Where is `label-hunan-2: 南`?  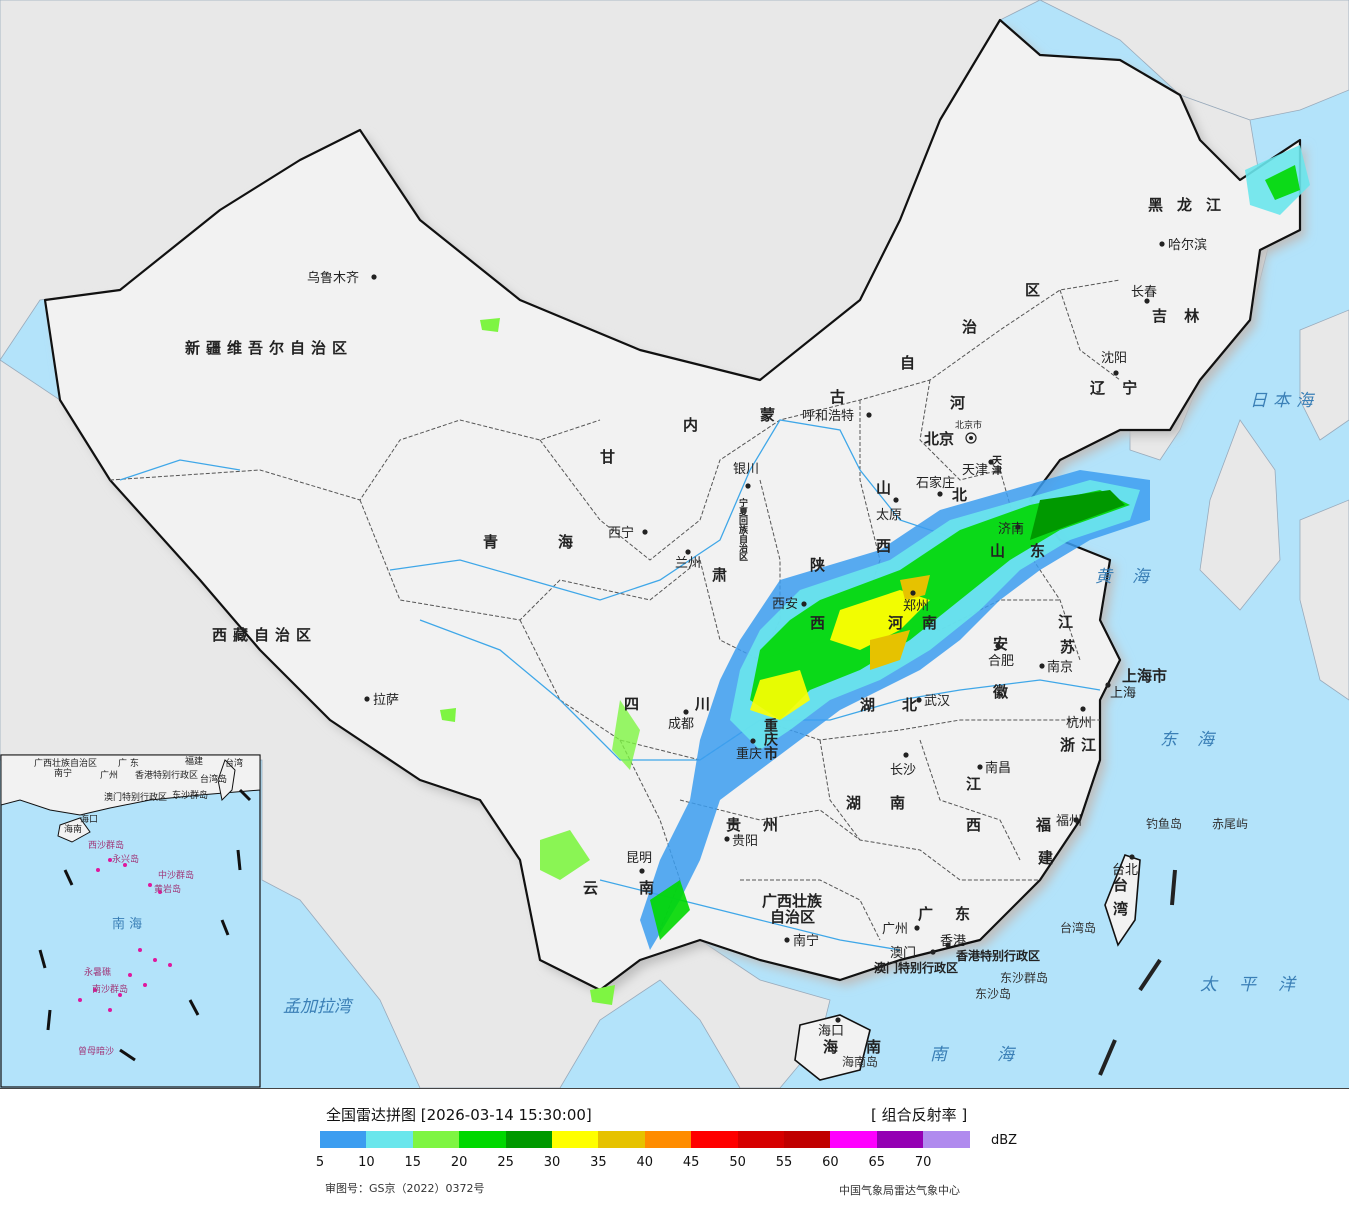
label-hunan-2: 南 is located at coordinates (897, 803).